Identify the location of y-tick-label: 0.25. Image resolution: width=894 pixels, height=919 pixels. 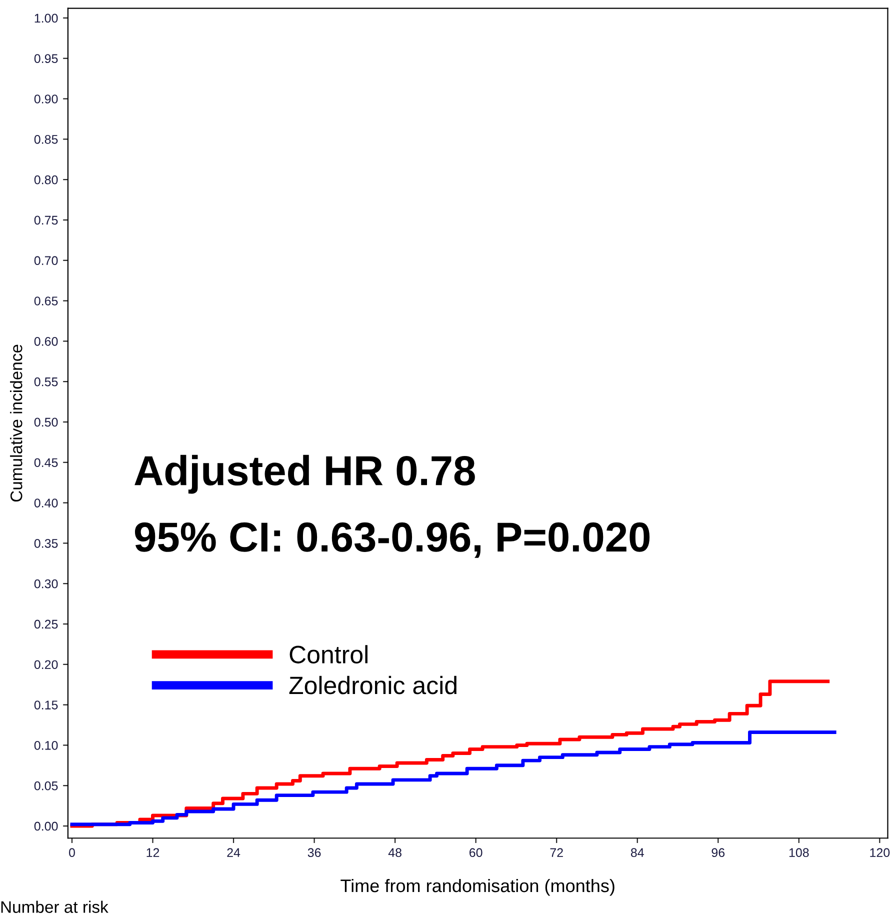
(46, 624).